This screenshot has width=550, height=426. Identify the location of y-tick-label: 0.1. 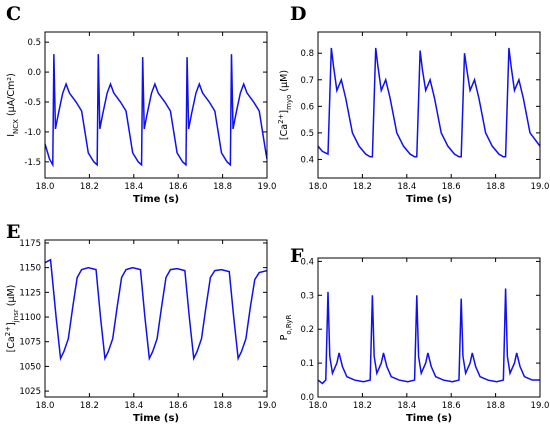
(307, 364).